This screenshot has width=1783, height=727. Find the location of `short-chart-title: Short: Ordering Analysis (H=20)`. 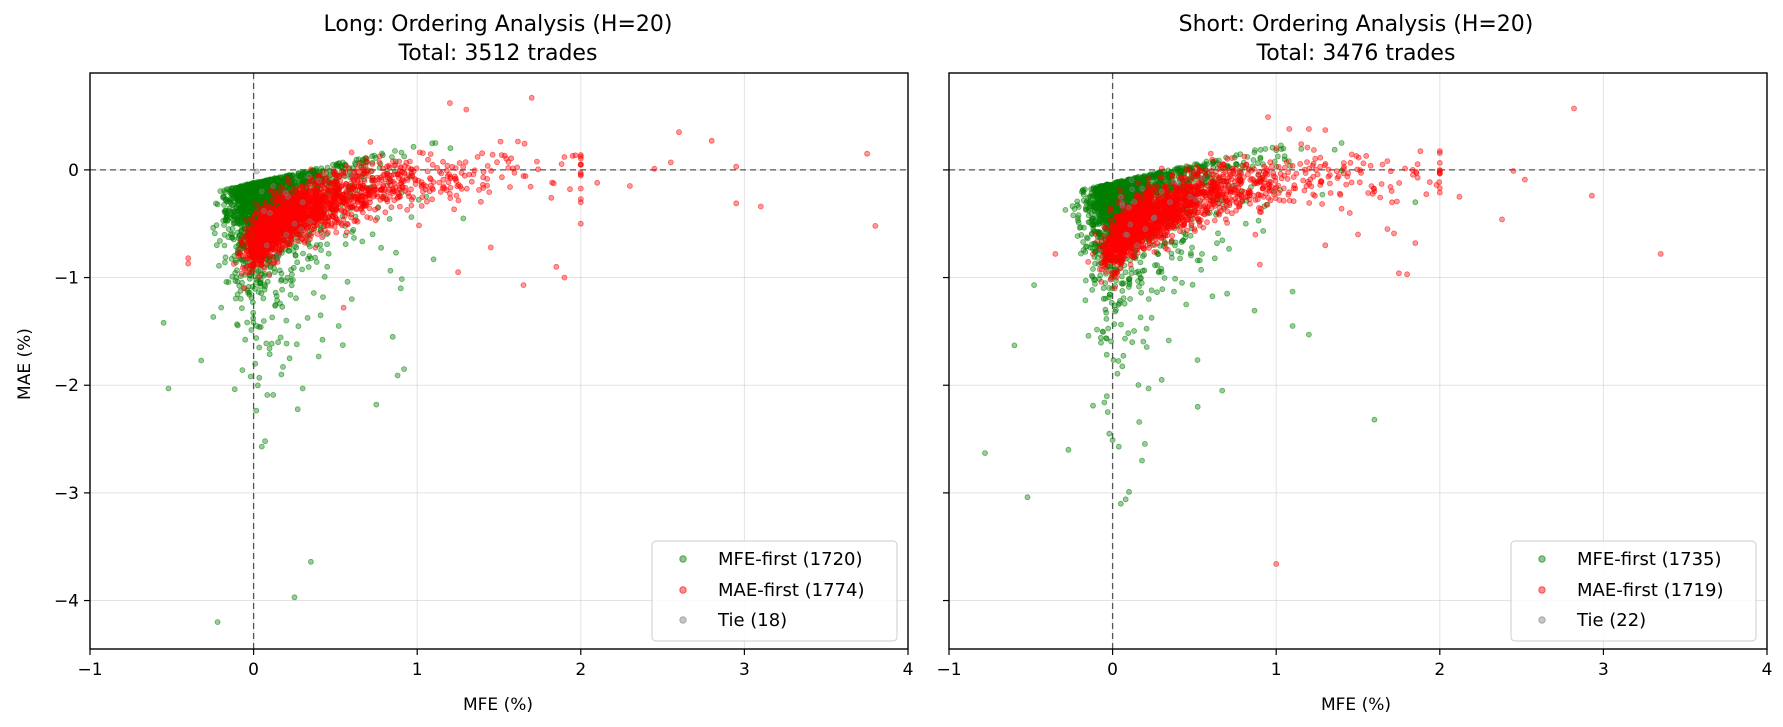

short-chart-title: Short: Ordering Analysis (H=20) is located at coordinates (1356, 24).